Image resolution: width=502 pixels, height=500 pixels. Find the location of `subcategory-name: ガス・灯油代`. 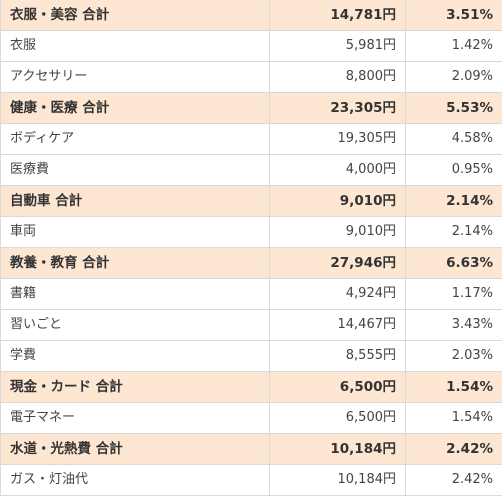

subcategory-name: ガス・灯油代 is located at coordinates (135, 480).